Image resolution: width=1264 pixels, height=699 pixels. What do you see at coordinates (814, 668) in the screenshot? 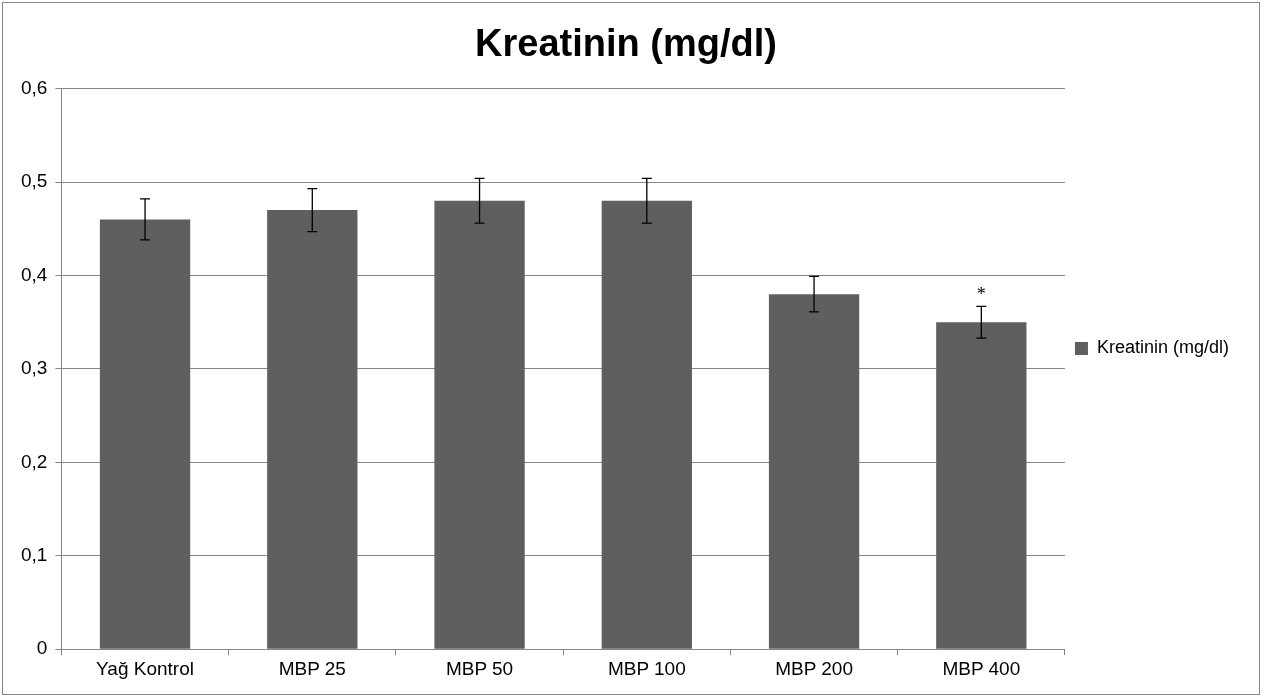
I see `x-tick-label: MBP 200` at bounding box center [814, 668].